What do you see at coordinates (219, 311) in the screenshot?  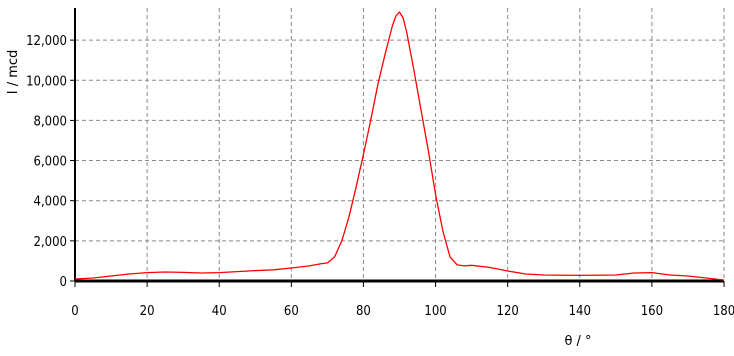 I see `x-tick-label: 40` at bounding box center [219, 311].